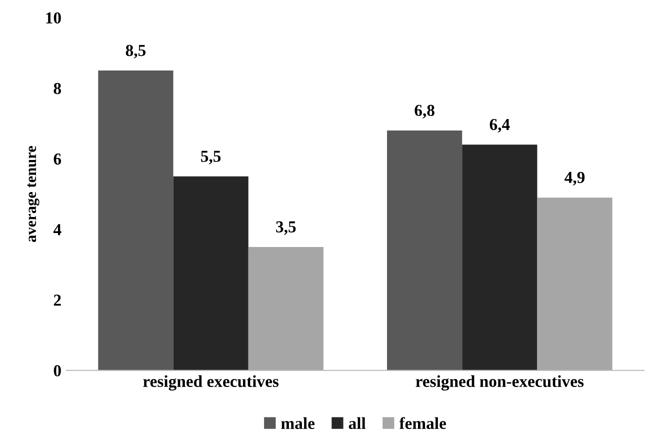 The image size is (664, 441). Describe the element at coordinates (136, 51) in the screenshot. I see `data-label: 8,5` at that location.